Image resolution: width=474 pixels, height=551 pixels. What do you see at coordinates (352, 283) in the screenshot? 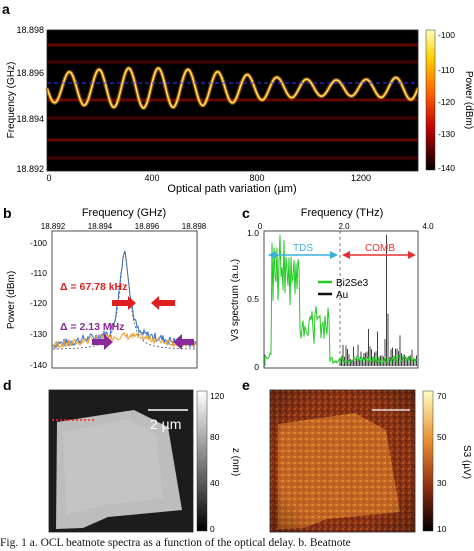
I see `legend-bi2se3: Bi2Se3` at bounding box center [352, 283].